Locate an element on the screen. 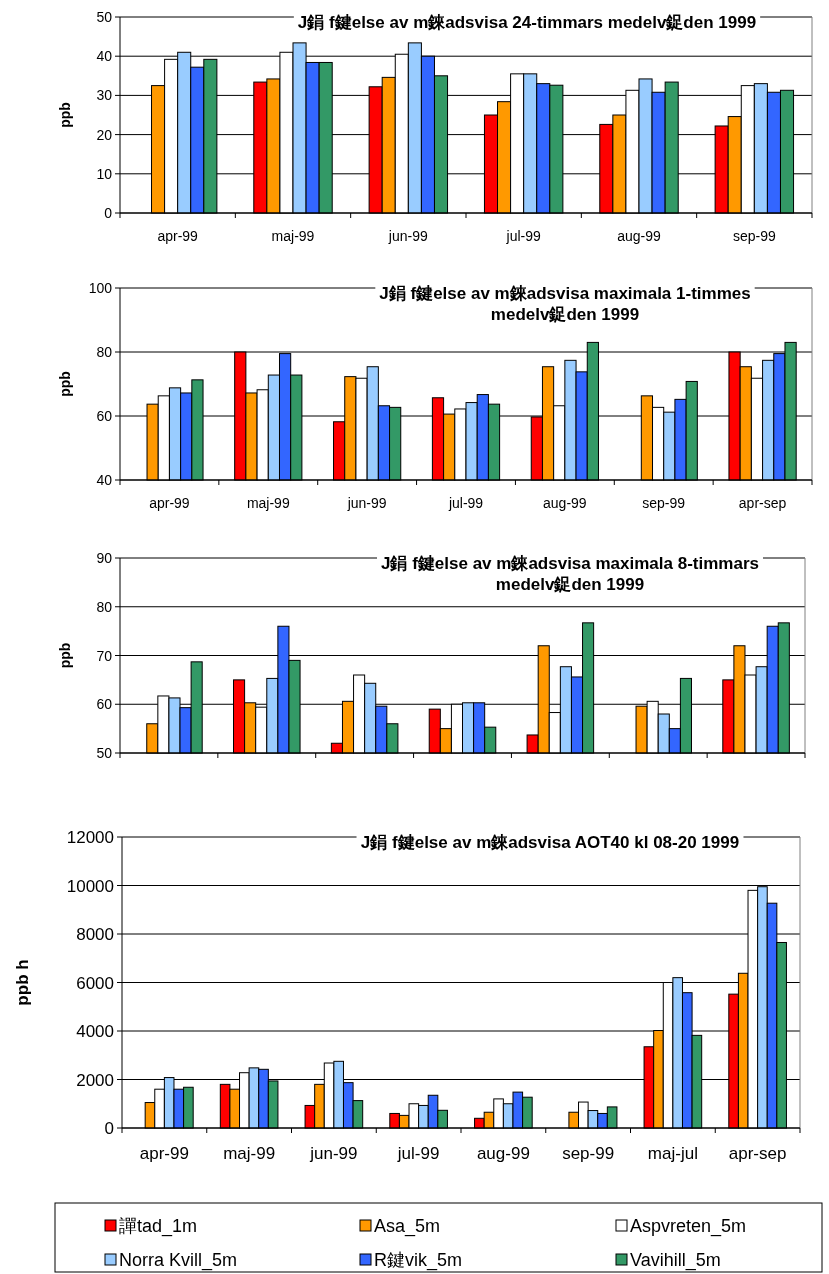 The image size is (829, 1274). y-tick-label: 4000 is located at coordinates (95, 1032).